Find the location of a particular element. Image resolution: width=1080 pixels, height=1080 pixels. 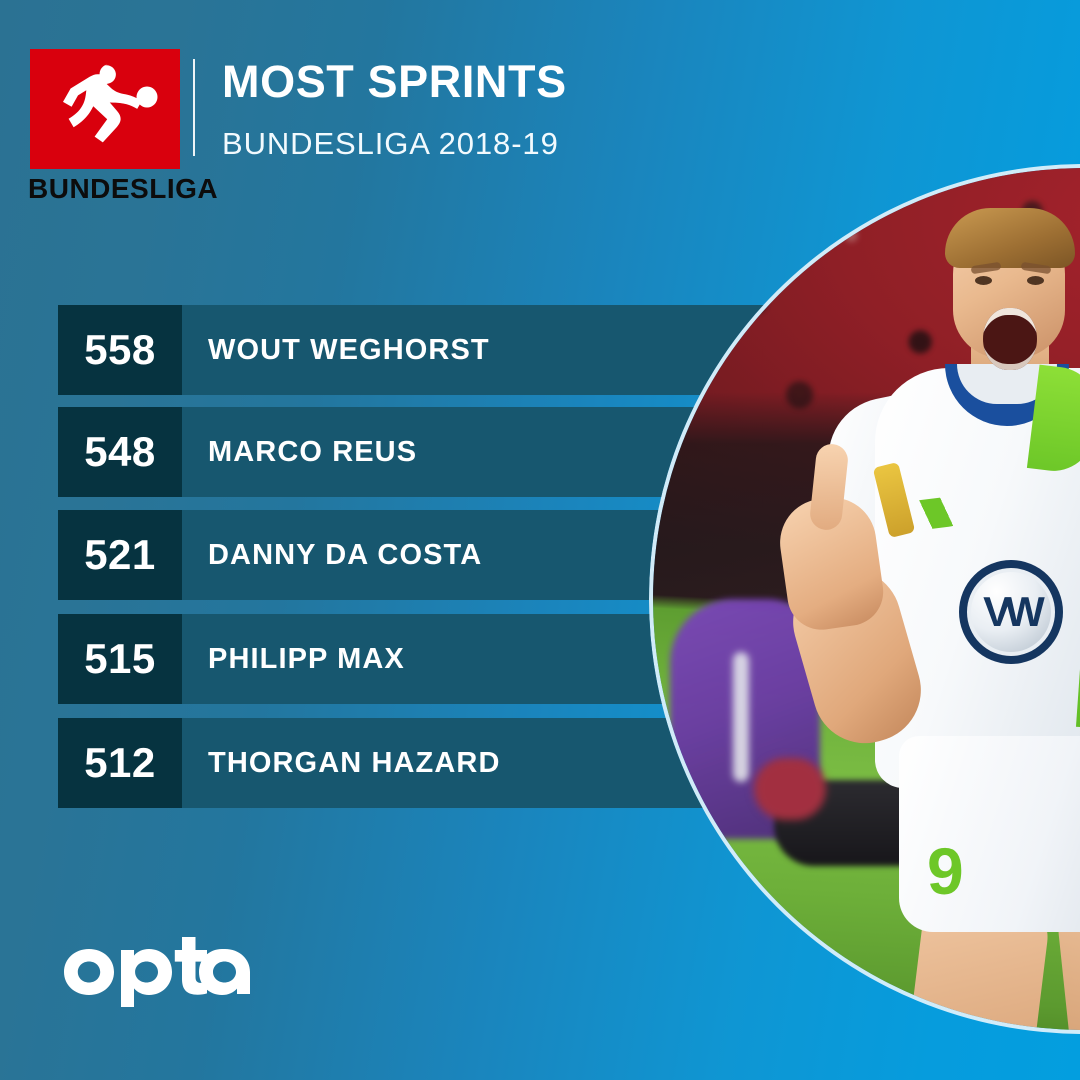

shirt-sponsor-logo is located at coordinates (1011, 612).